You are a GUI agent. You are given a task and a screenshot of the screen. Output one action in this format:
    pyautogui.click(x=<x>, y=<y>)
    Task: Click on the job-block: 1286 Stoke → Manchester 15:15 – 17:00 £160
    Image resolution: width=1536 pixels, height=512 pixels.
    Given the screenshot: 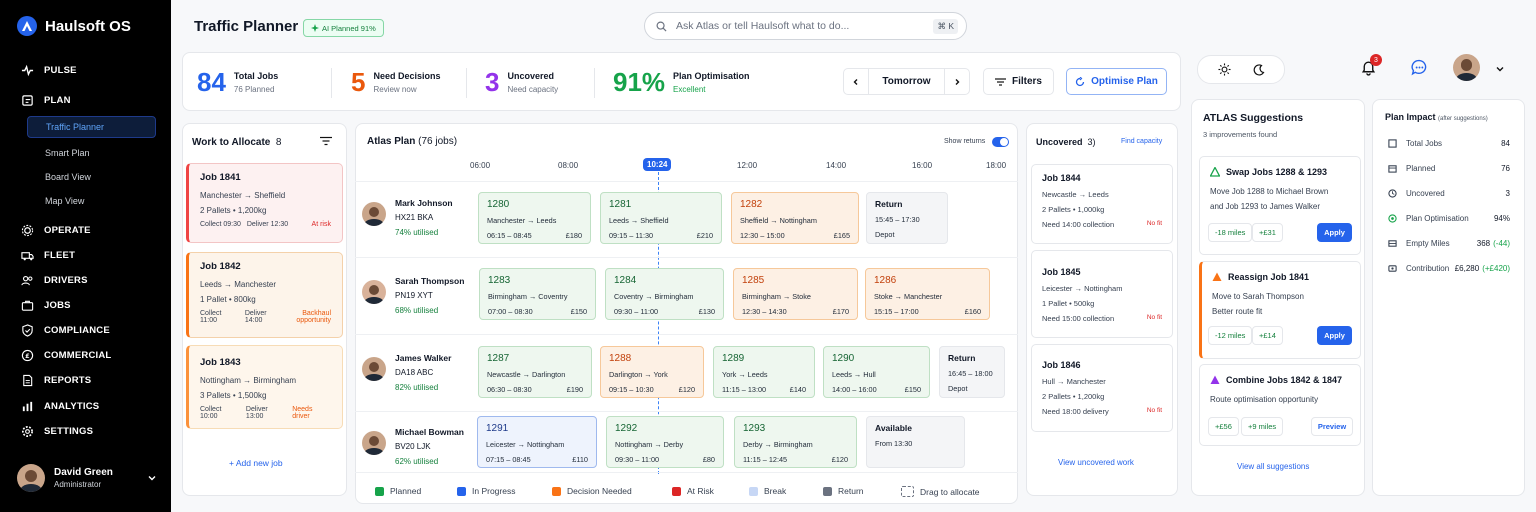 What is the action you would take?
    pyautogui.click(x=927, y=294)
    